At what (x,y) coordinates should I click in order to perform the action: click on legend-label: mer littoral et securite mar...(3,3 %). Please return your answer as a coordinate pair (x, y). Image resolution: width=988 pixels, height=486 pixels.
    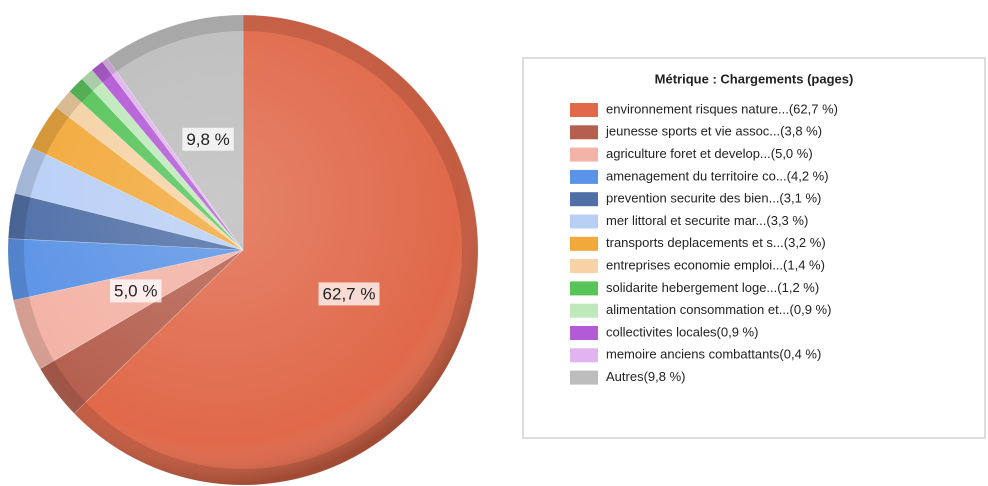
    Looking at the image, I should click on (707, 220).